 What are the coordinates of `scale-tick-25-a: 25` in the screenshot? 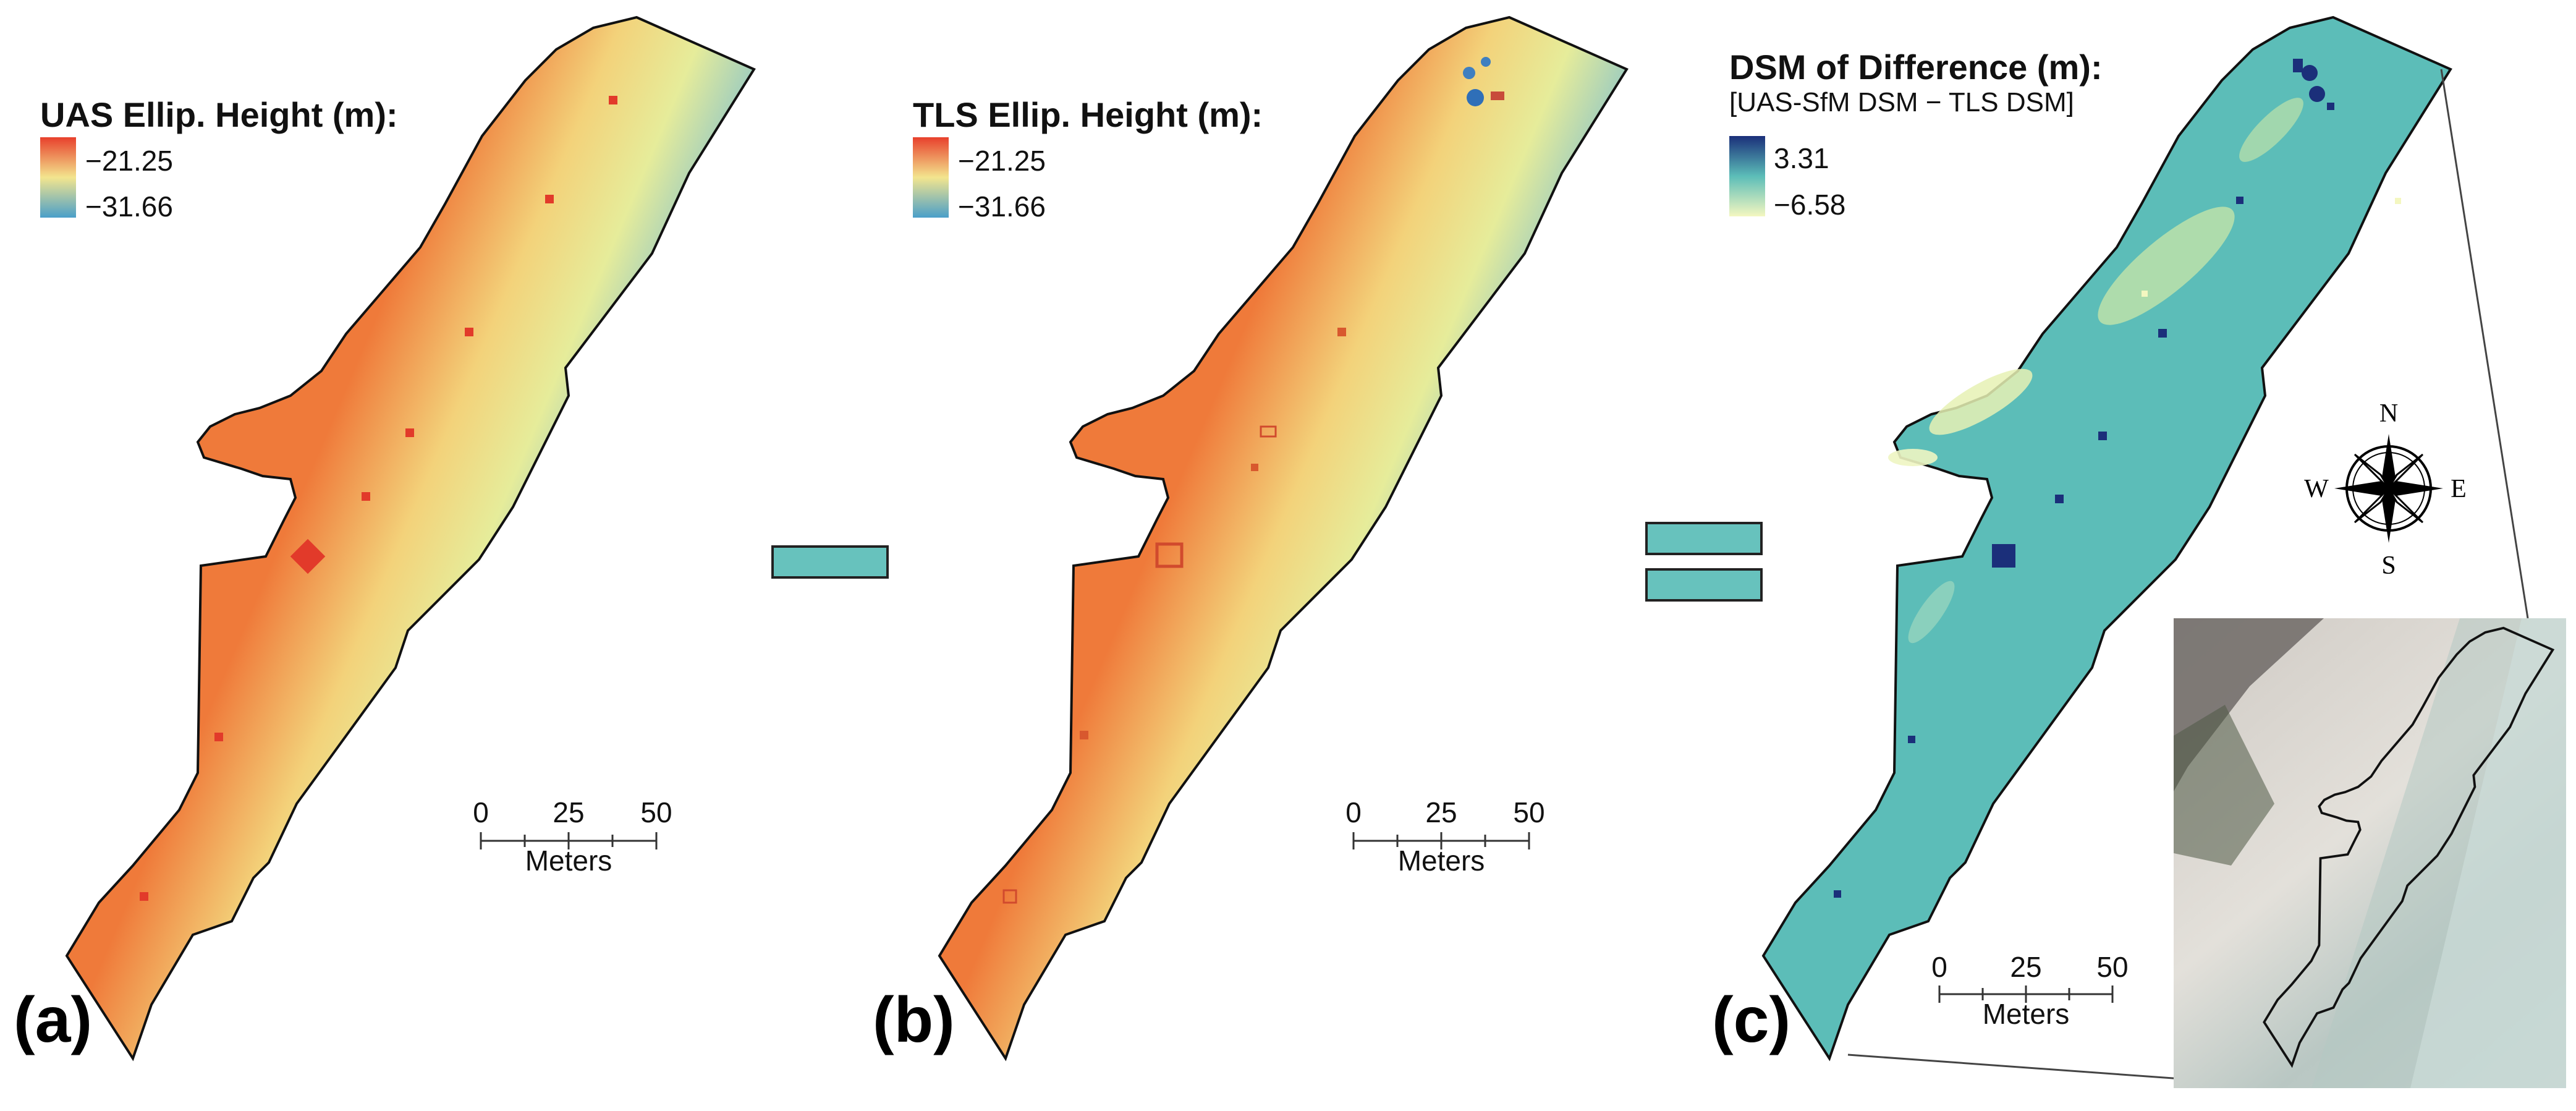 It's located at (568, 812).